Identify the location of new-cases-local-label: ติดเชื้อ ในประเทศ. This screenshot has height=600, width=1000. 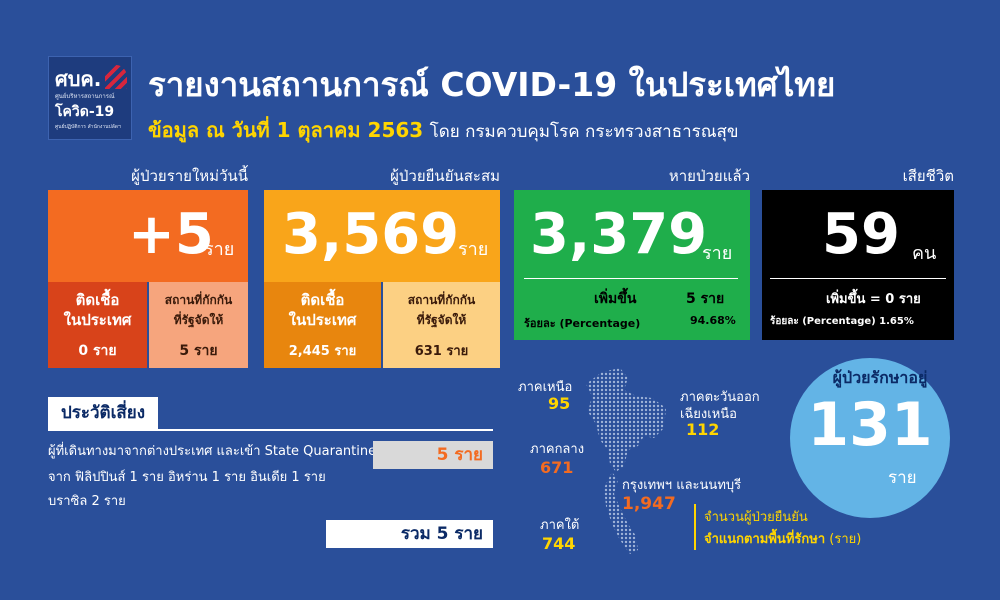
(97, 310).